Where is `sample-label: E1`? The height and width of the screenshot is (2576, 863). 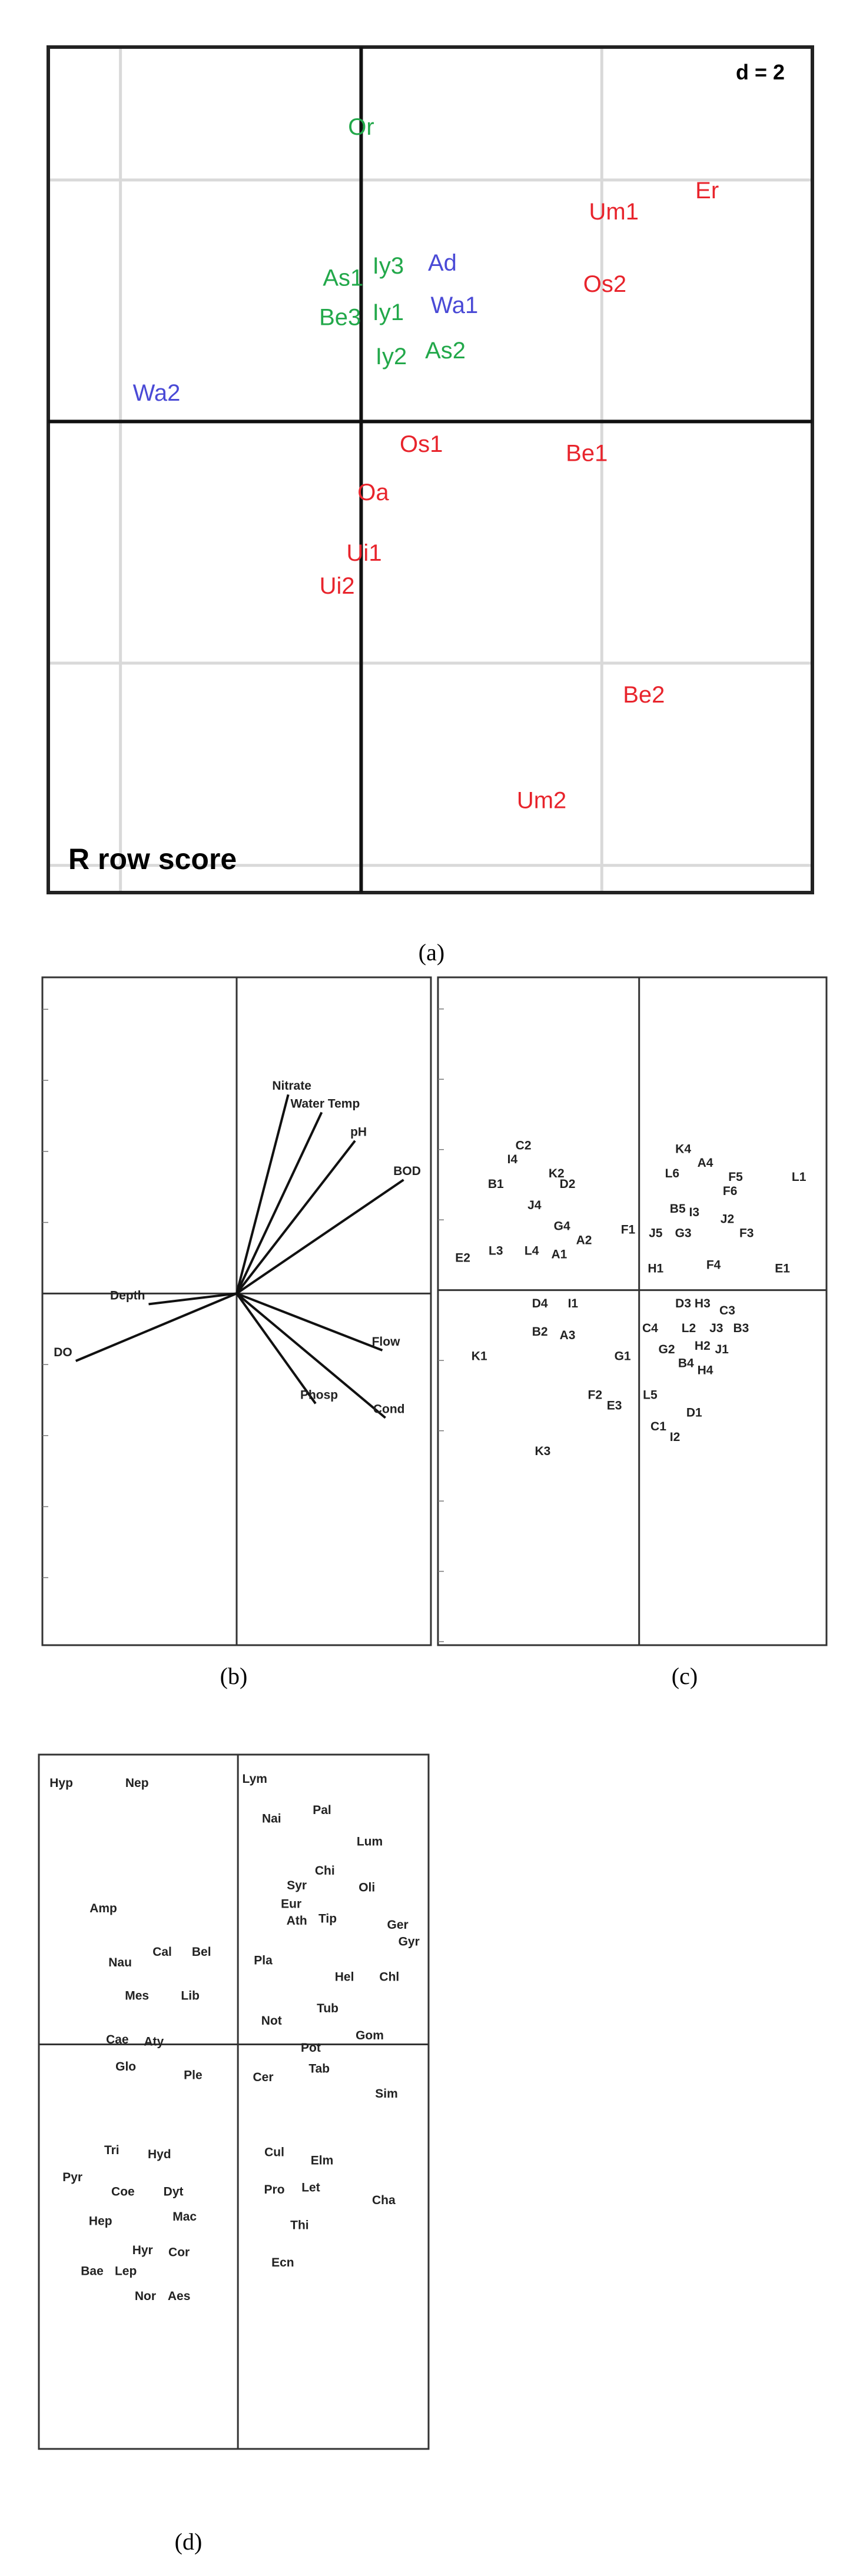
sample-label: E1 is located at coordinates (783, 1268).